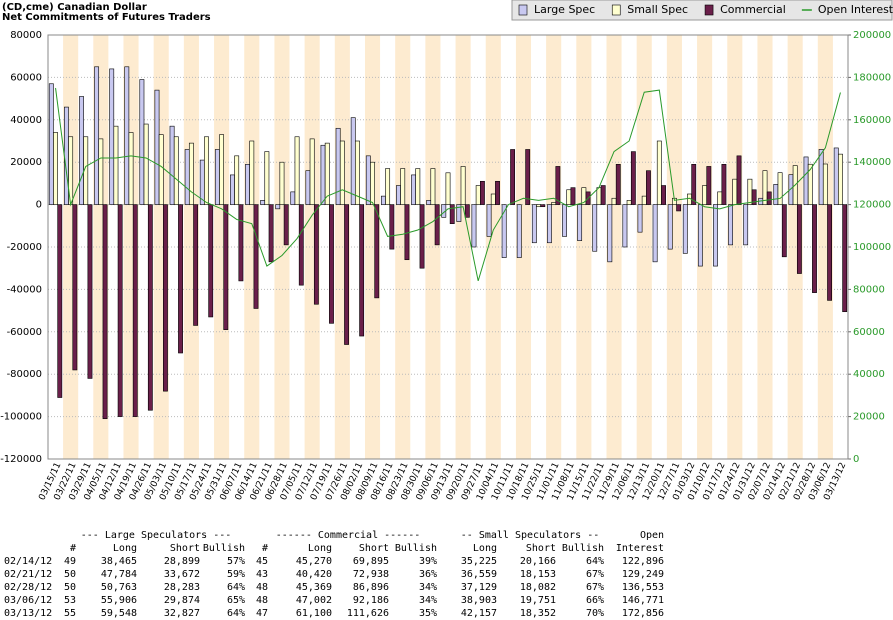  I want to click on group-header: -- Small Speculators --, so click(530, 535).